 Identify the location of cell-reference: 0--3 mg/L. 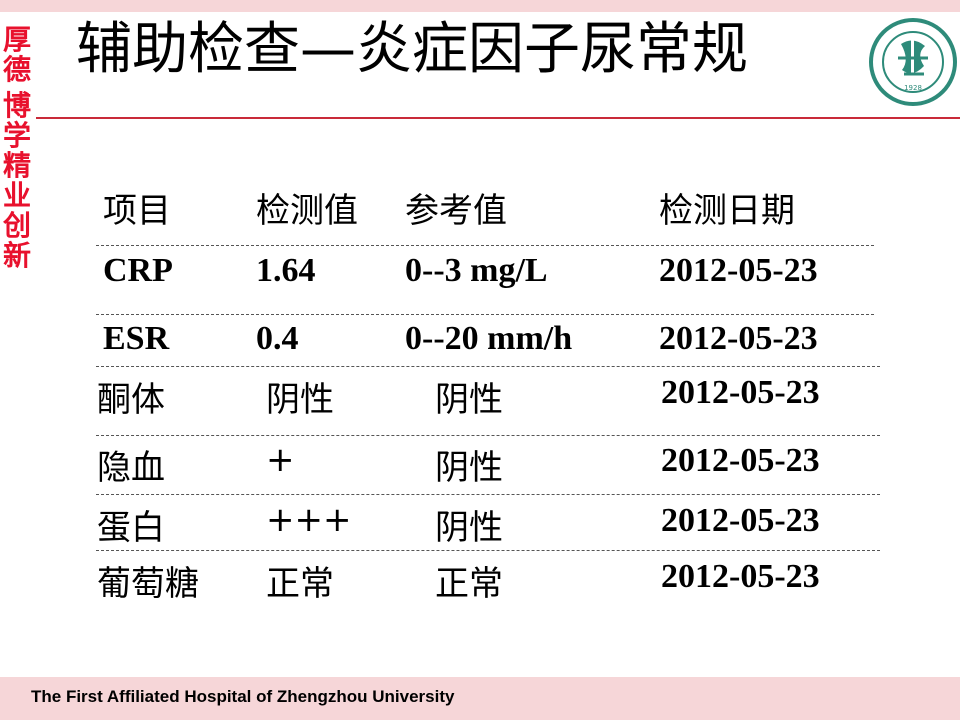
(476, 270).